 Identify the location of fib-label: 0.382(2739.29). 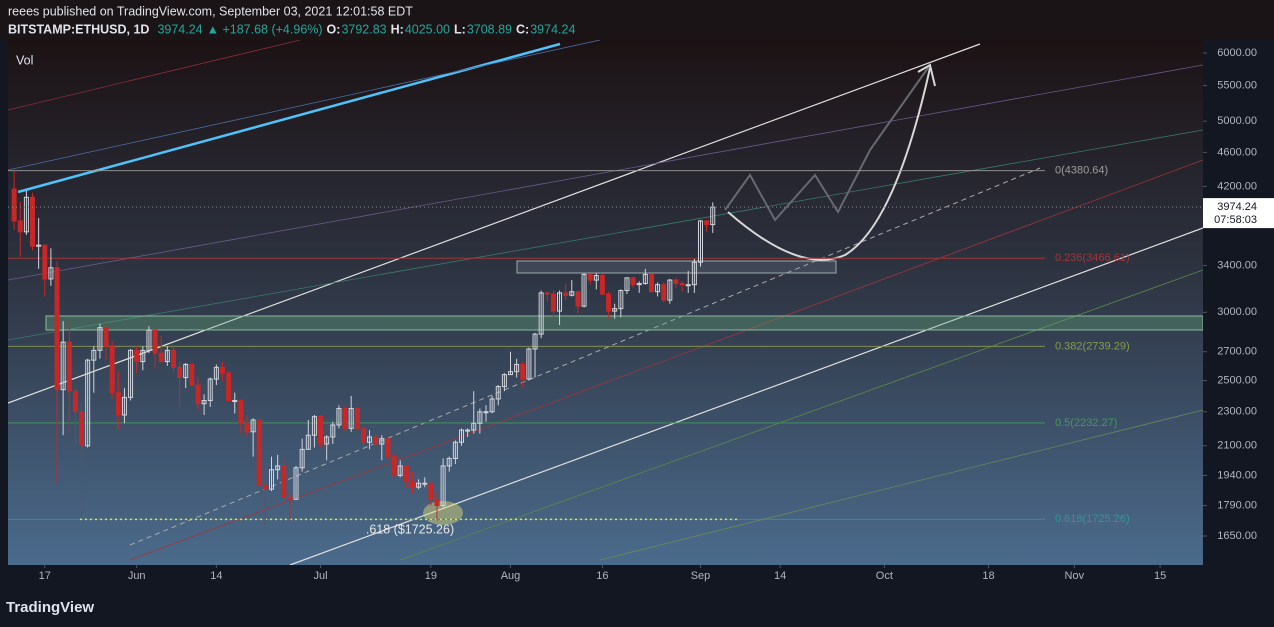
(1092, 346).